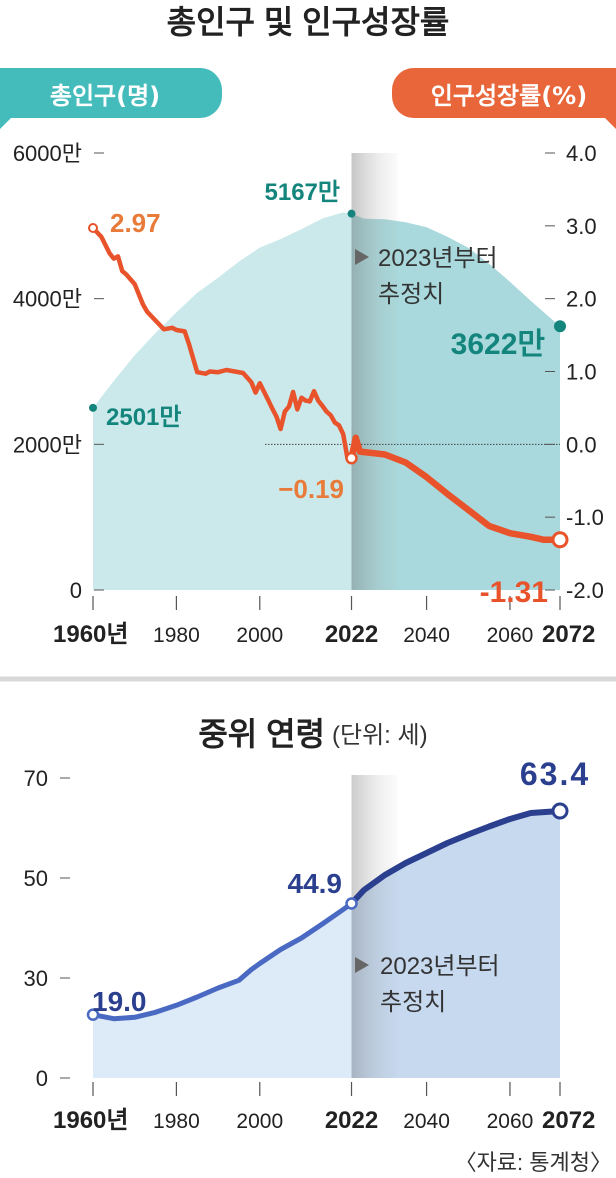  What do you see at coordinates (581, 299) in the screenshot?
I see `right-tick-label: 2.0` at bounding box center [581, 299].